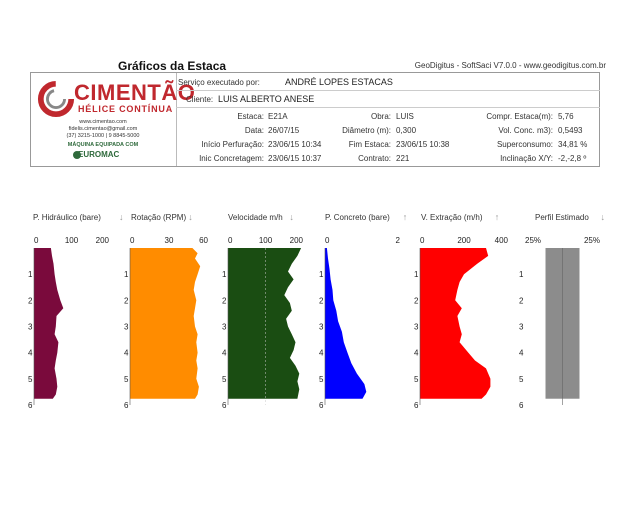 The width and height of the screenshot is (640, 527). Describe the element at coordinates (67, 217) in the screenshot. I see `chart-title: P. Hidráulico (bare)` at that location.